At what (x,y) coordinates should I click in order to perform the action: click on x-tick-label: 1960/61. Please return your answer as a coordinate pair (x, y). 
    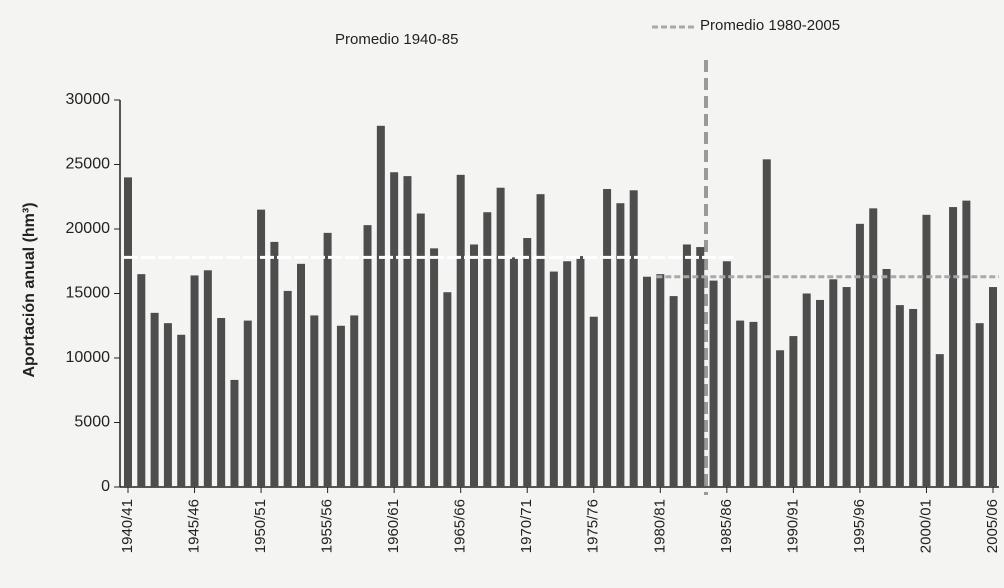
    Looking at the image, I should click on (393, 526).